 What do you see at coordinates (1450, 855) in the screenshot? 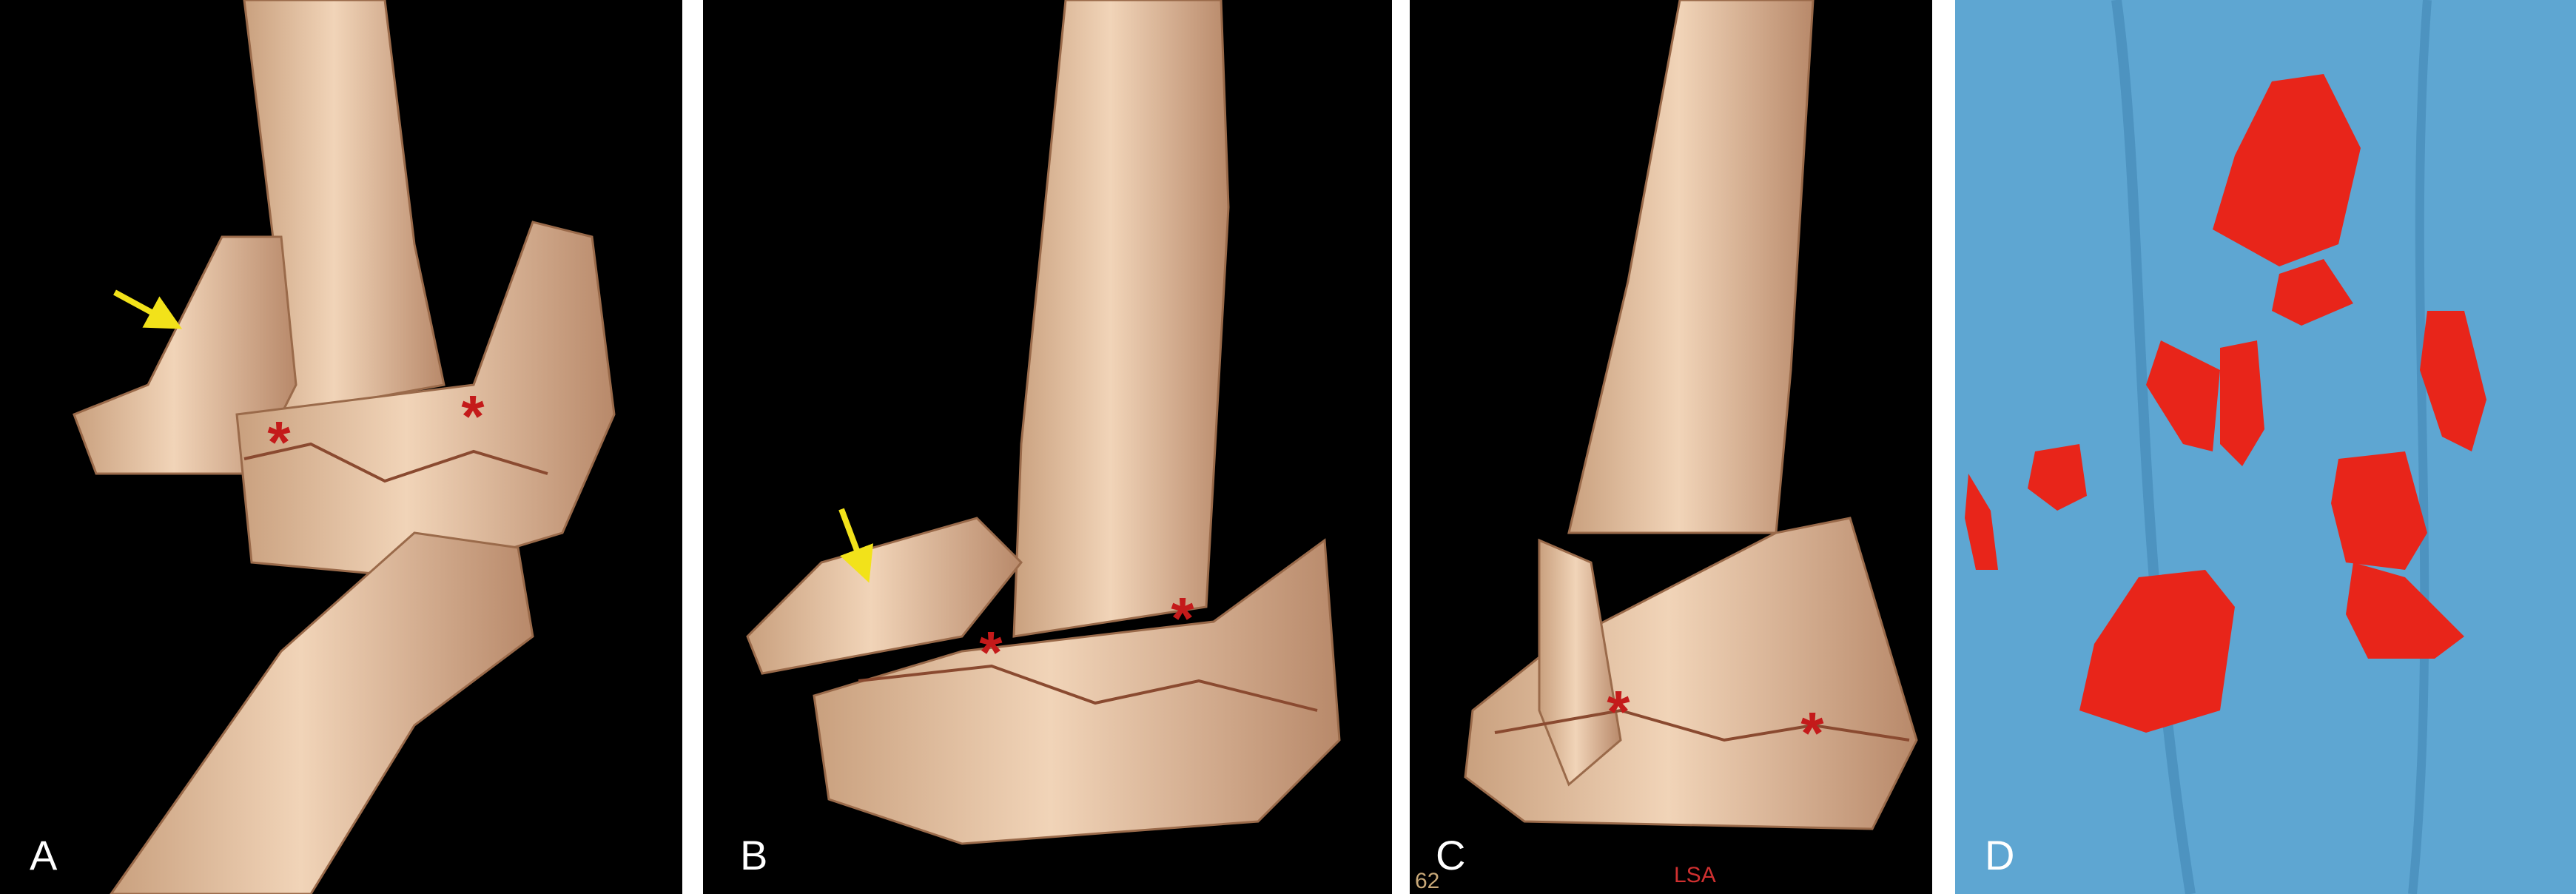
I see `panel-label: C` at bounding box center [1450, 855].